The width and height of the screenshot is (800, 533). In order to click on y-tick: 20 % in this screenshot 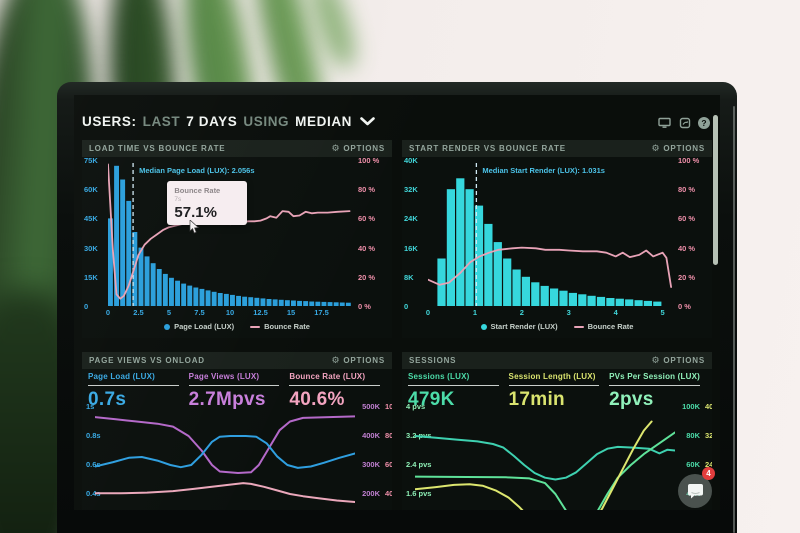, I will do `click(367, 277)`.